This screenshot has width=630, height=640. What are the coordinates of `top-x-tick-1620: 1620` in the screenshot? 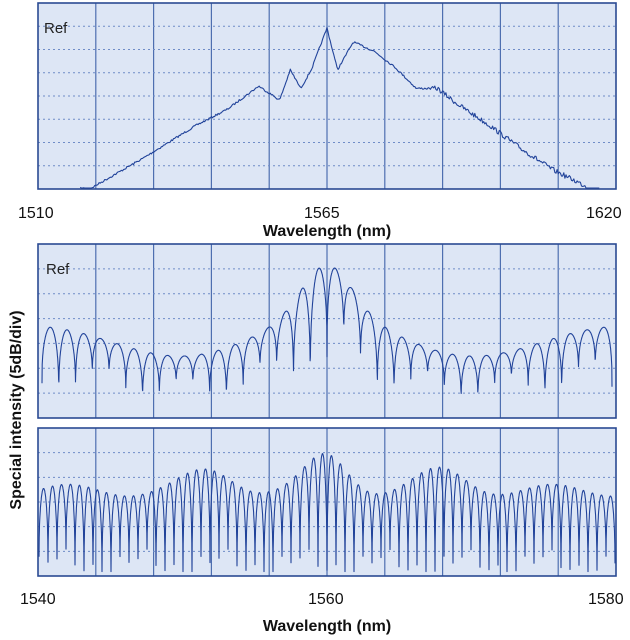 It's located at (604, 213).